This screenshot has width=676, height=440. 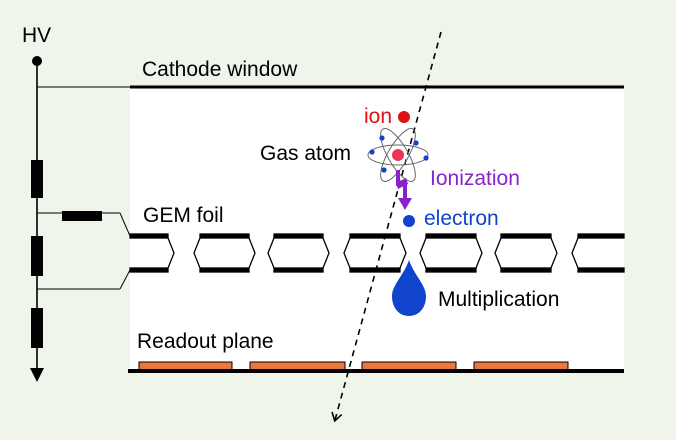 I want to click on hv-label: HV, so click(x=36, y=35).